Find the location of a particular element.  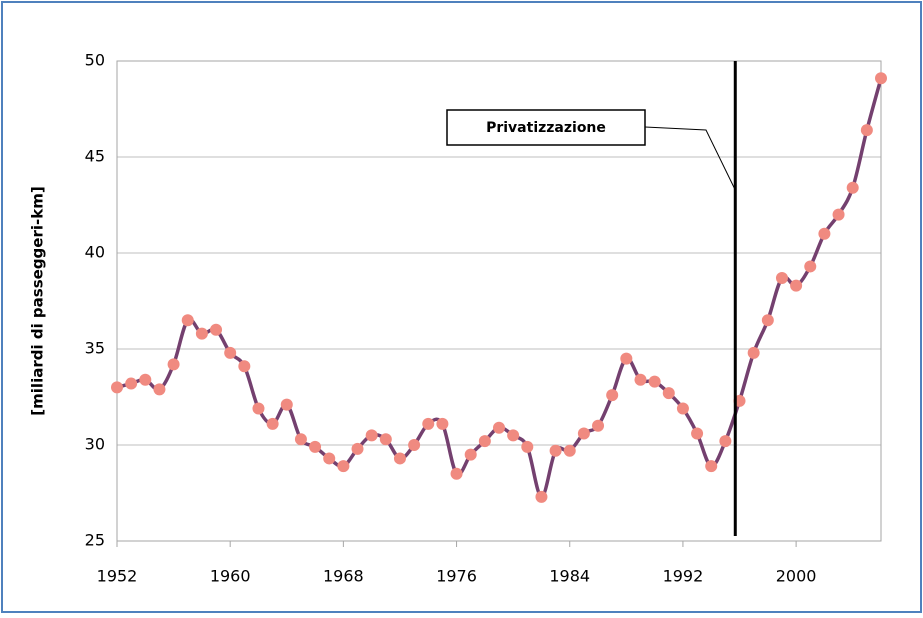

y-tick-label: 35 is located at coordinates (95, 348).